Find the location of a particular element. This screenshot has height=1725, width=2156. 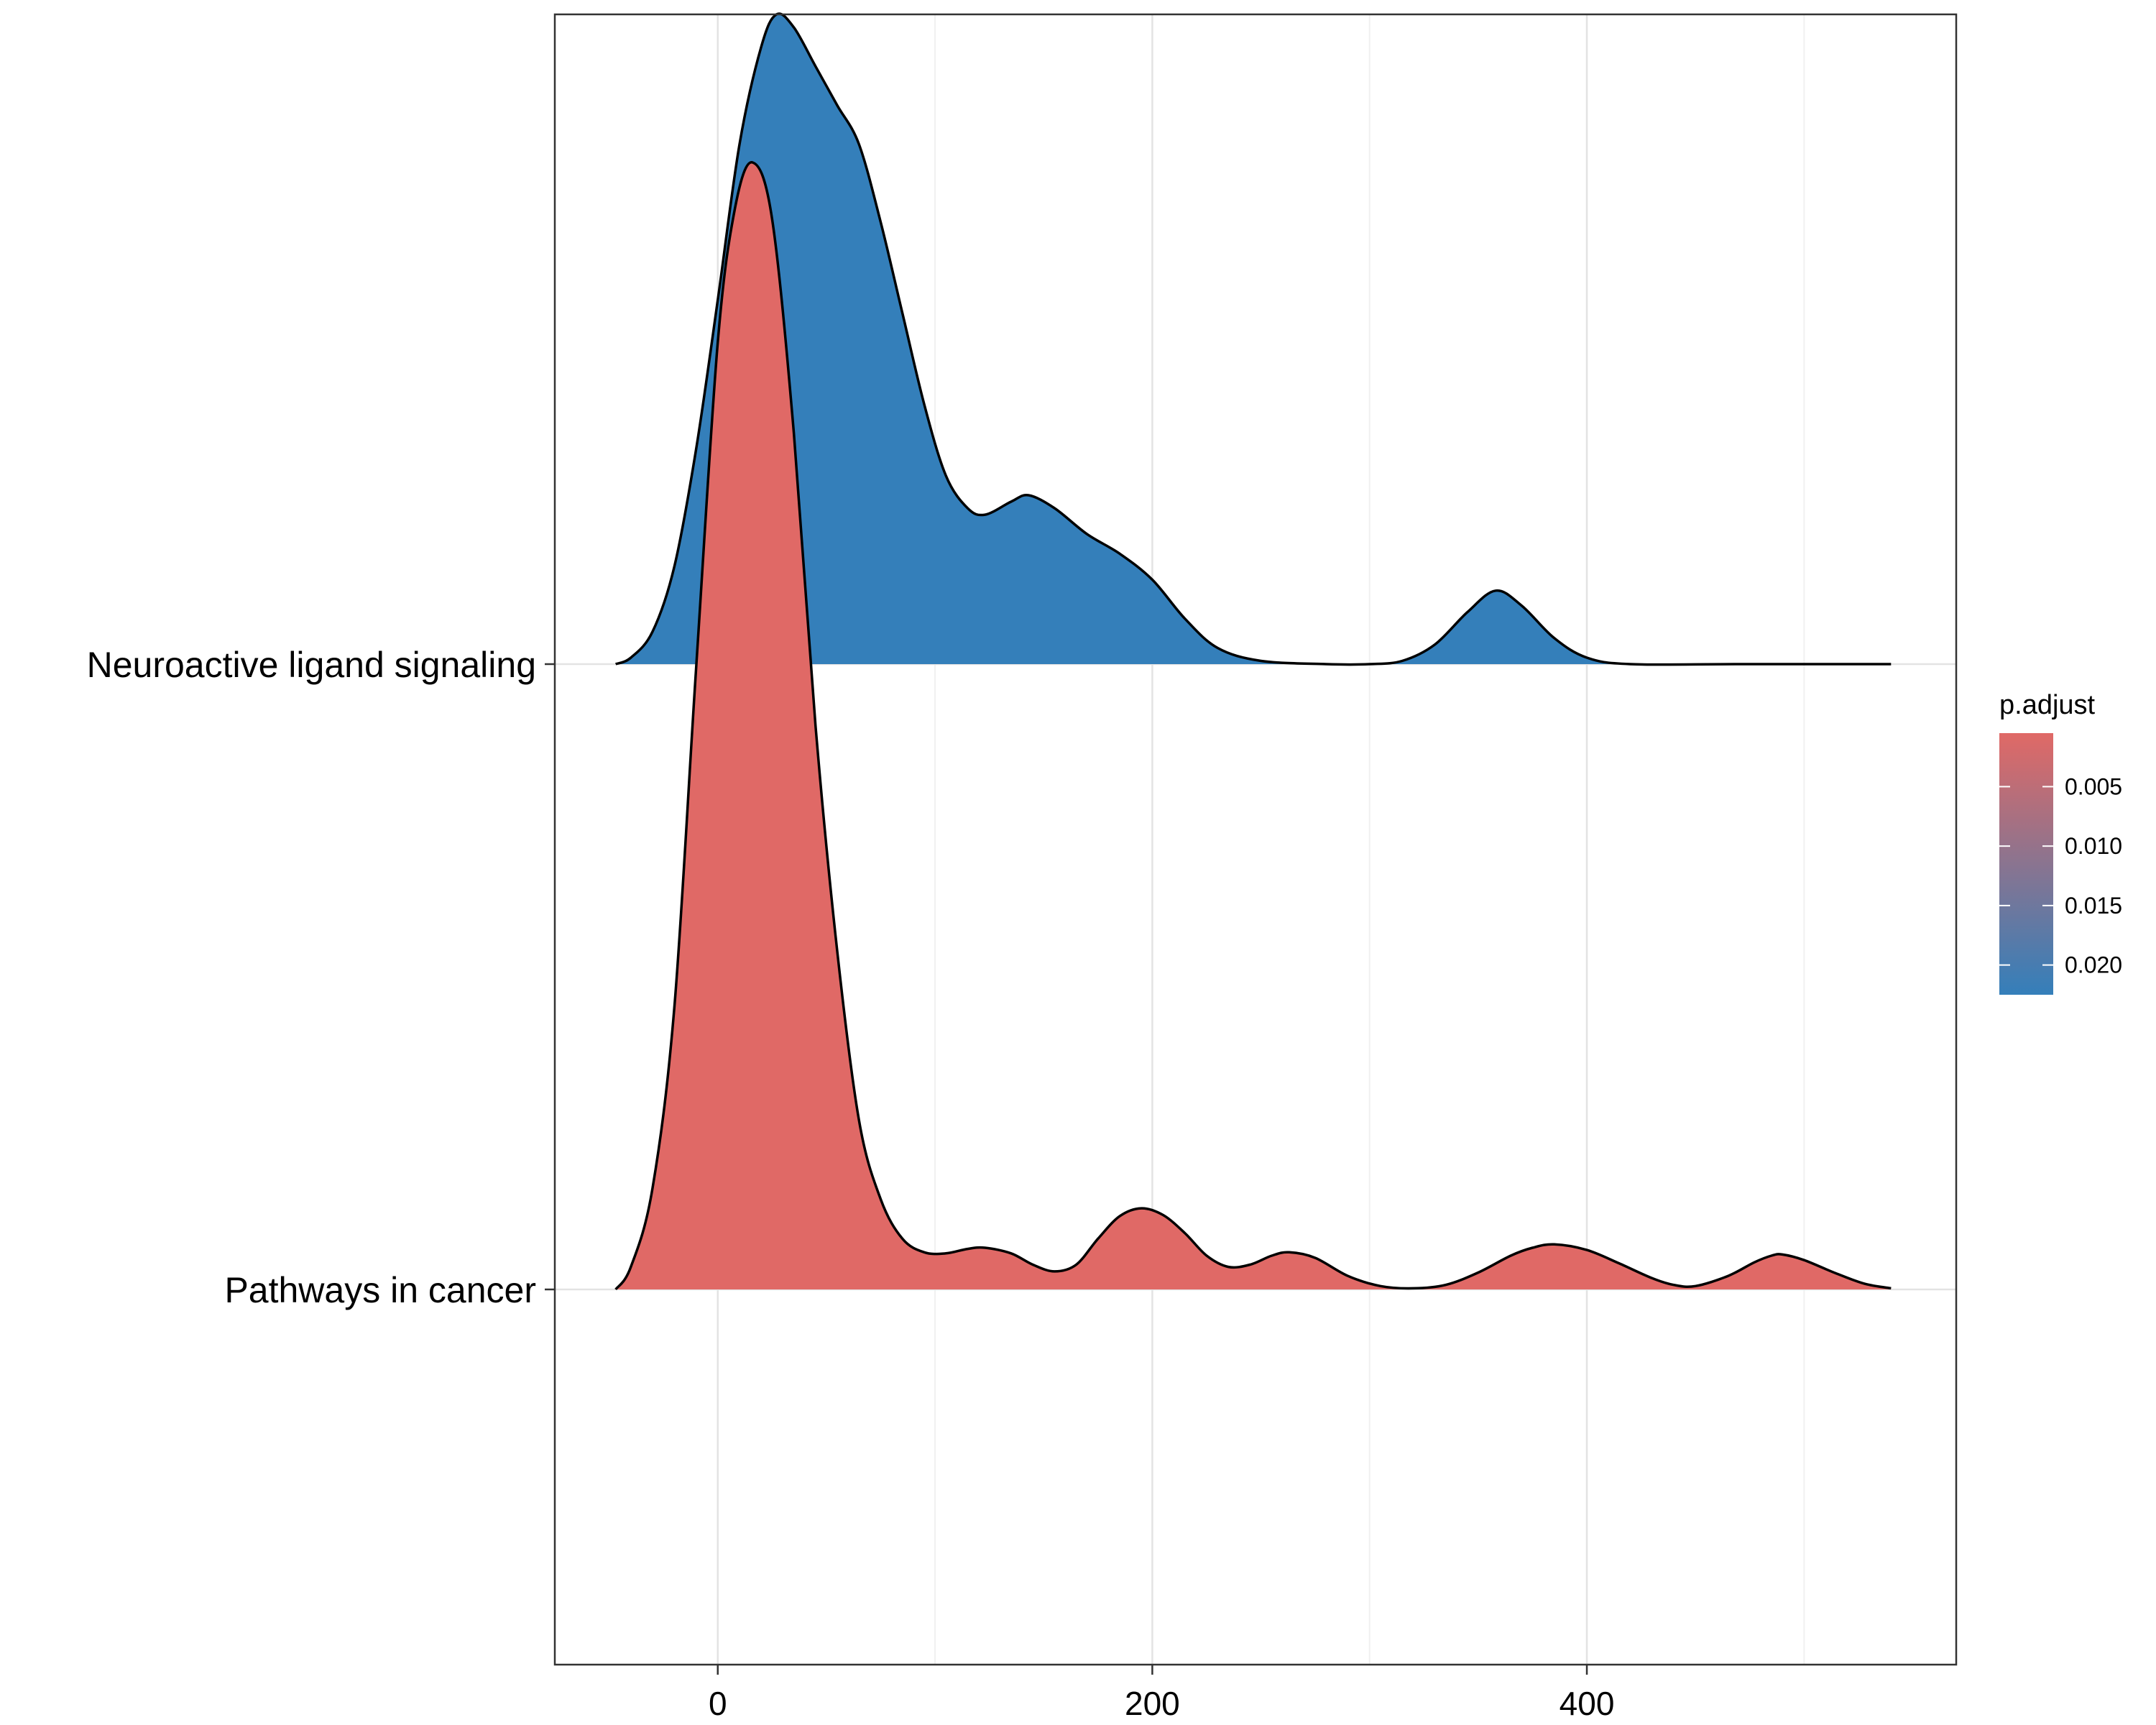

x-axis: 0 200 400 is located at coordinates (1161, 1693).